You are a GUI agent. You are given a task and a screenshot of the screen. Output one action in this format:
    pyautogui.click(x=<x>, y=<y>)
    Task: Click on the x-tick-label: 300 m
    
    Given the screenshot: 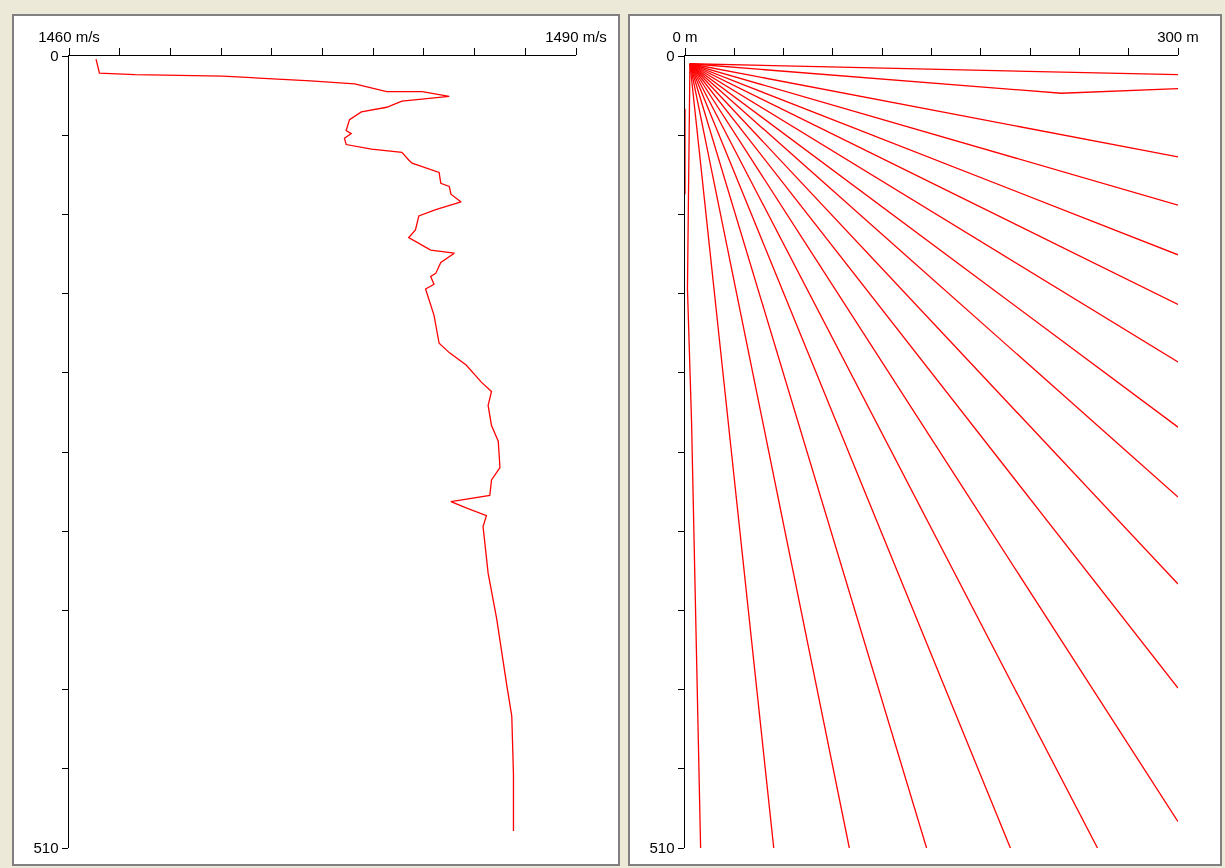 What is the action you would take?
    pyautogui.click(x=1178, y=36)
    